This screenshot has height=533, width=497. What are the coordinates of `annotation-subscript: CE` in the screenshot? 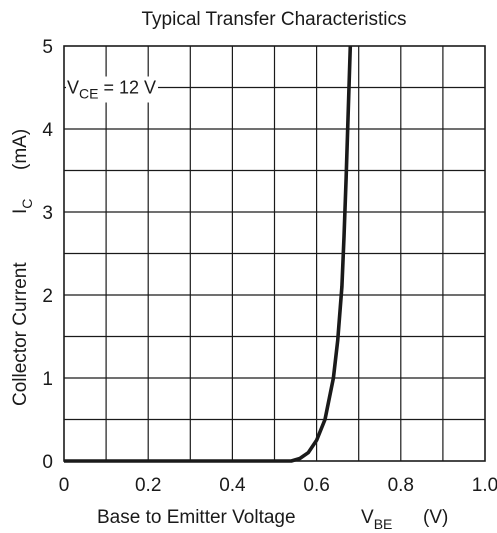 It's located at (88, 94).